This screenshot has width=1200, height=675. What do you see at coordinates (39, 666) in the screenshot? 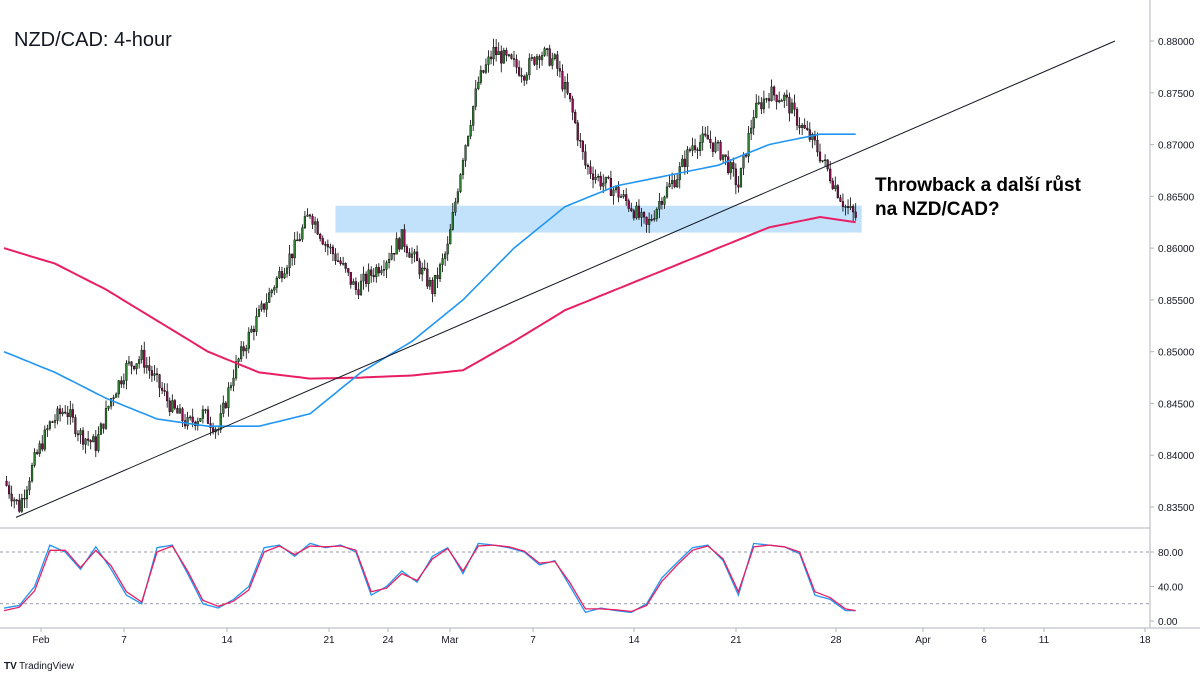
I see `tradingview-logo: TV TradingView` at bounding box center [39, 666].